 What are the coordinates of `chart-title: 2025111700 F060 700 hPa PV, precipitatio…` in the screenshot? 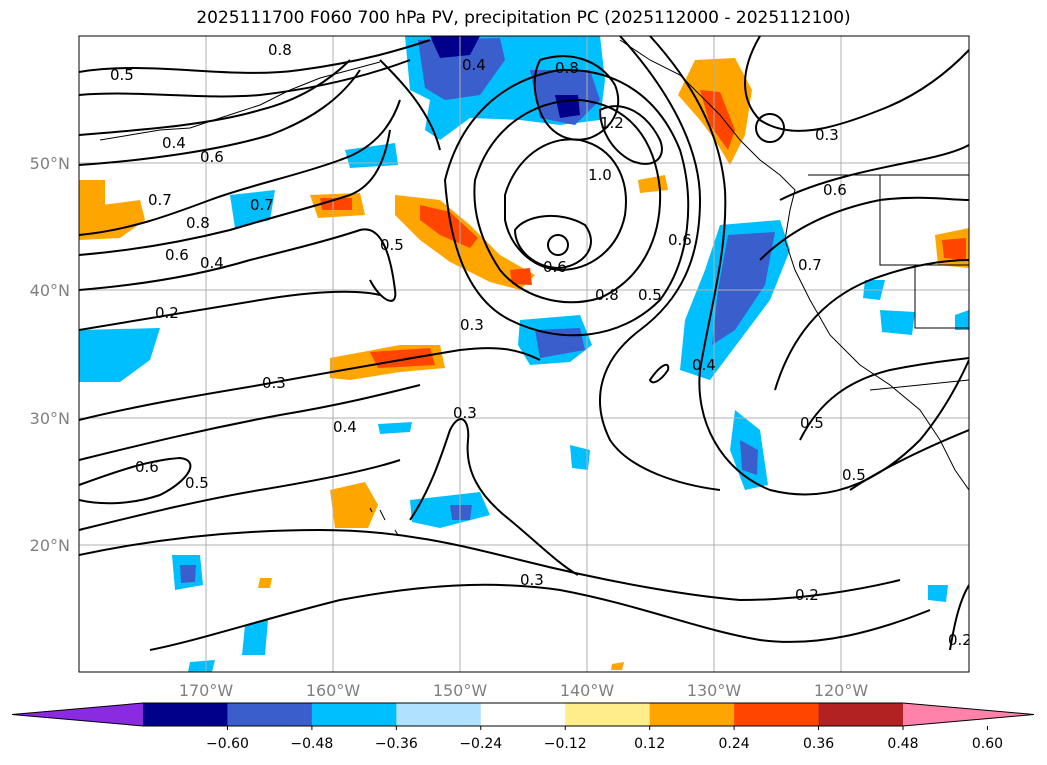 It's located at (523, 18).